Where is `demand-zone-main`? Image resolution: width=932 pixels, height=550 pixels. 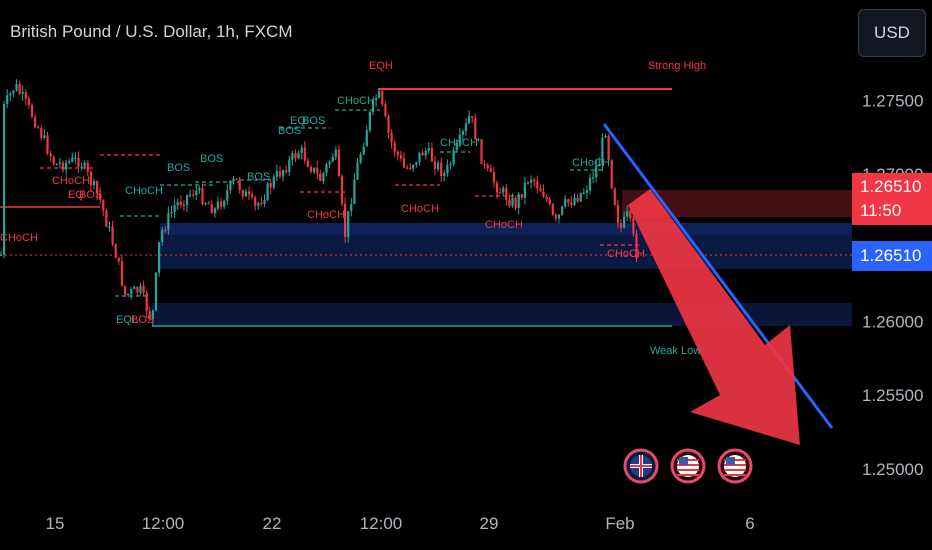 demand-zone-main is located at coordinates (506, 252).